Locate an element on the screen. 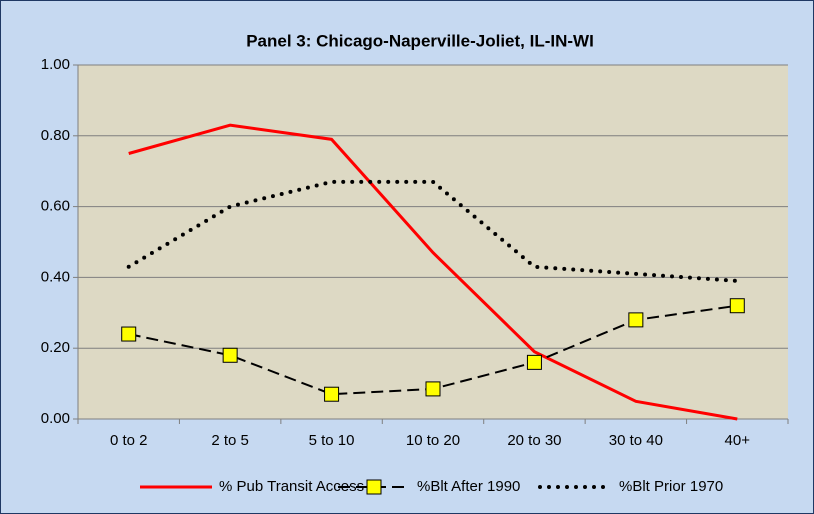 The width and height of the screenshot is (814, 514). x-tick-label: 10 to 20 is located at coordinates (433, 440).